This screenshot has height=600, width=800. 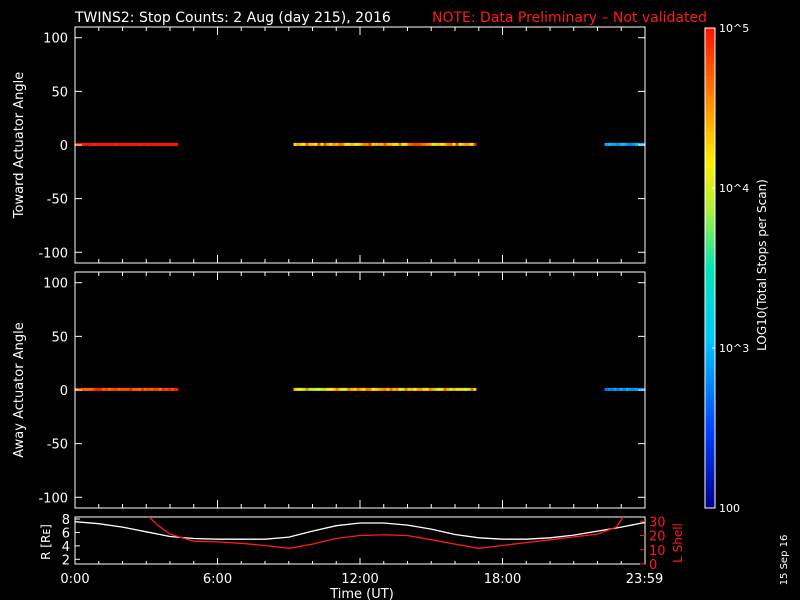 What do you see at coordinates (657, 522) in the screenshot?
I see `y-tick-label-right: 30` at bounding box center [657, 522].